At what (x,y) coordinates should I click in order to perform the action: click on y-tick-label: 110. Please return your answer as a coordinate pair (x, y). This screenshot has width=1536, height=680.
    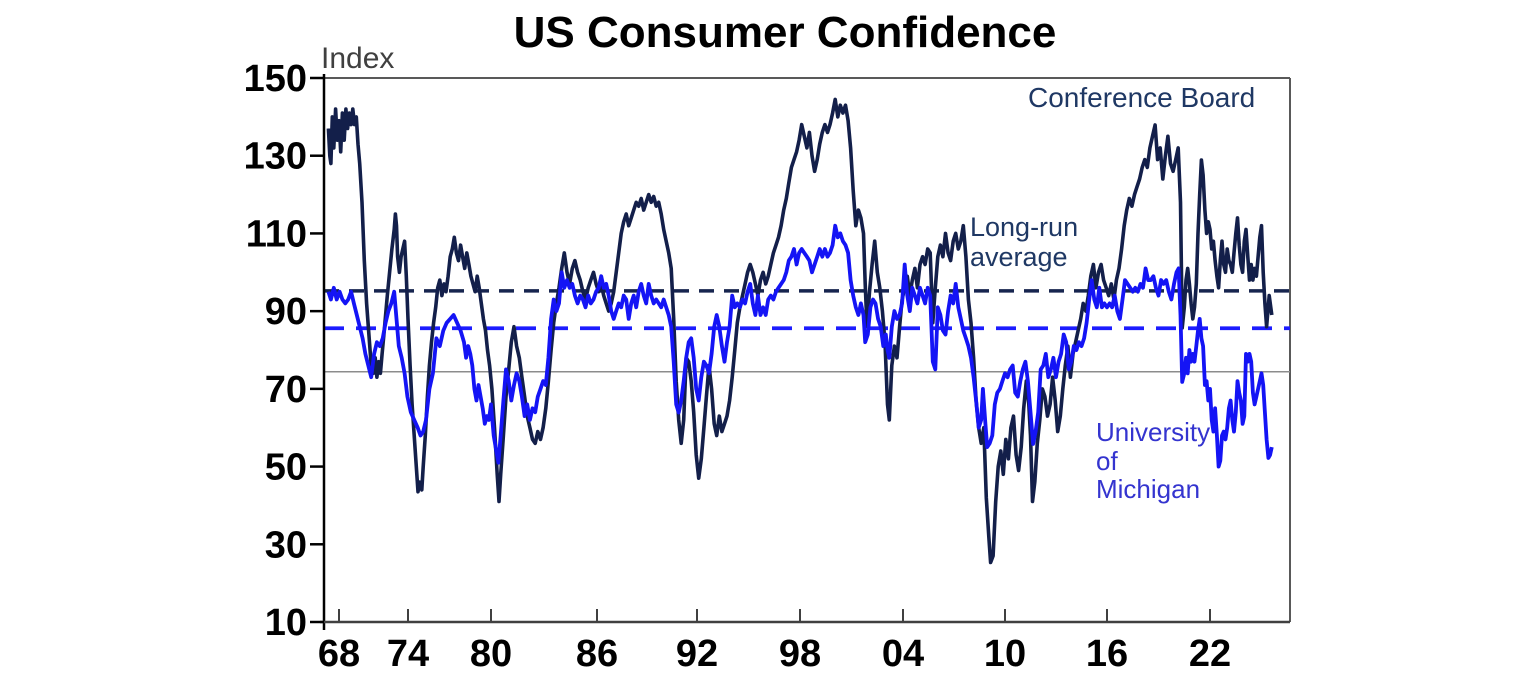
    Looking at the image, I should click on (276, 234).